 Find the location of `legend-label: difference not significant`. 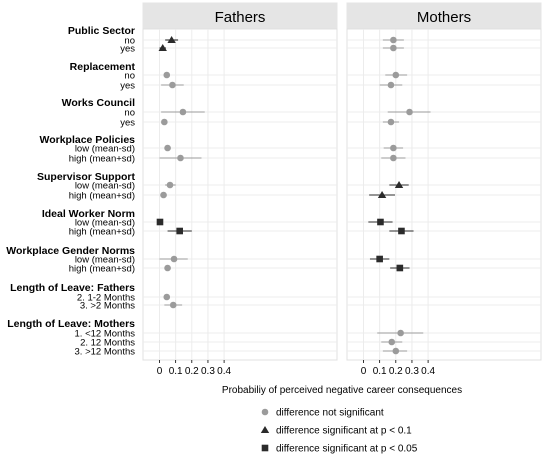

legend-label: difference not significant is located at coordinates (330, 413).